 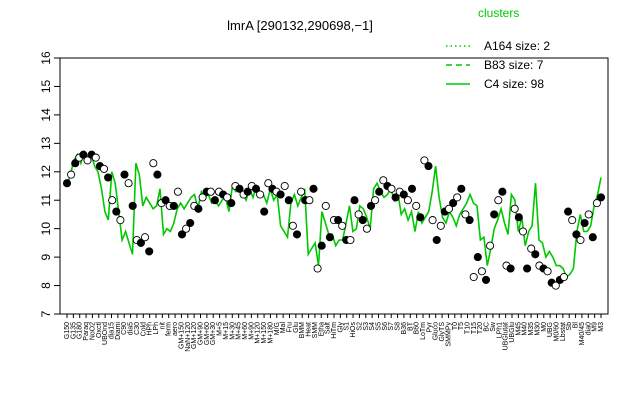 I want to click on x-tick-label: BT, so click(x=410, y=326).